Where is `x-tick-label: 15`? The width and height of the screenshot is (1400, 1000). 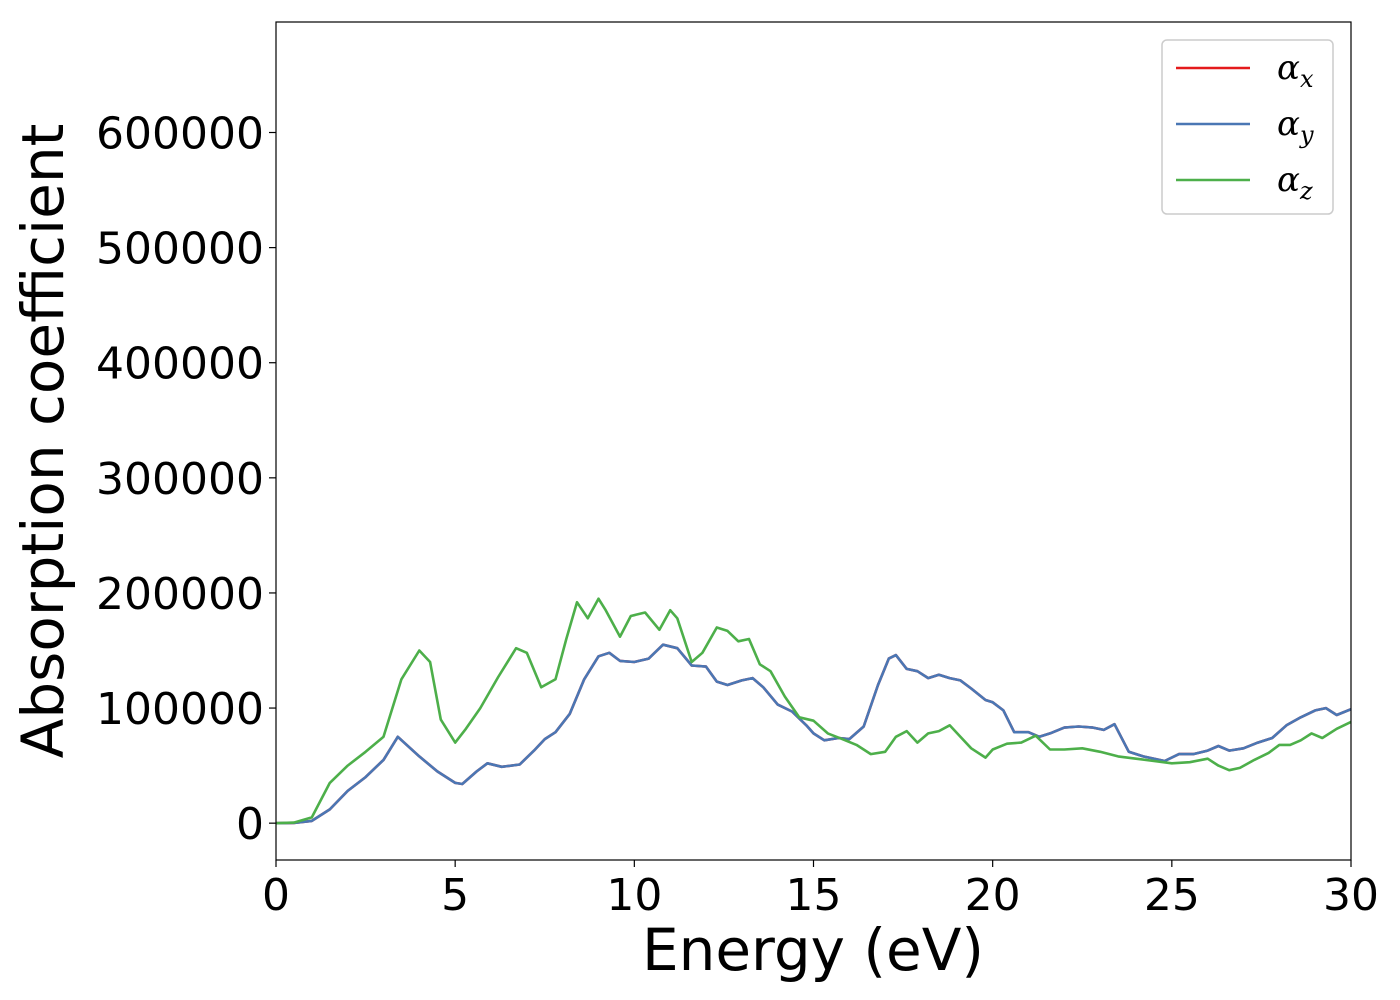 x-tick-label: 15 is located at coordinates (814, 895).